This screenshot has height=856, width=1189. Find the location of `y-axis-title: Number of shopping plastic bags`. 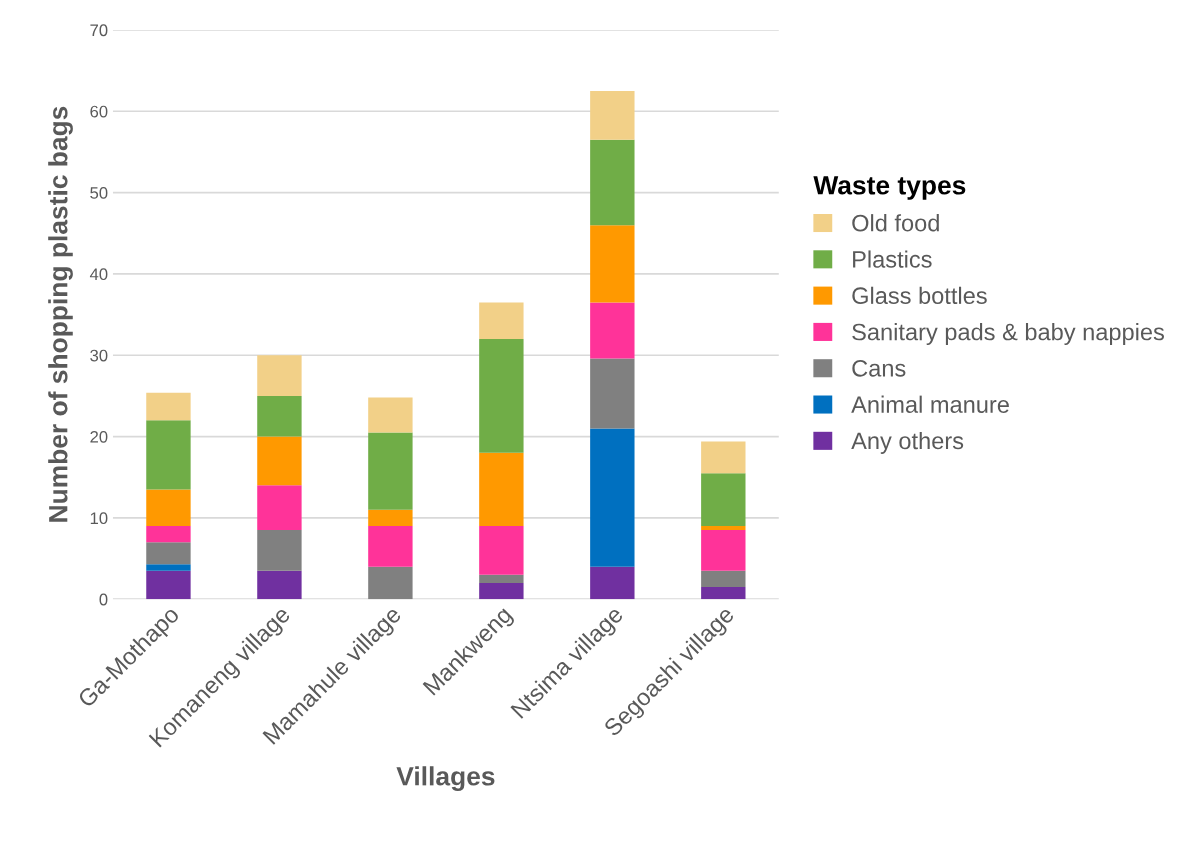

y-axis-title: Number of shopping plastic bags is located at coordinates (60, 314).